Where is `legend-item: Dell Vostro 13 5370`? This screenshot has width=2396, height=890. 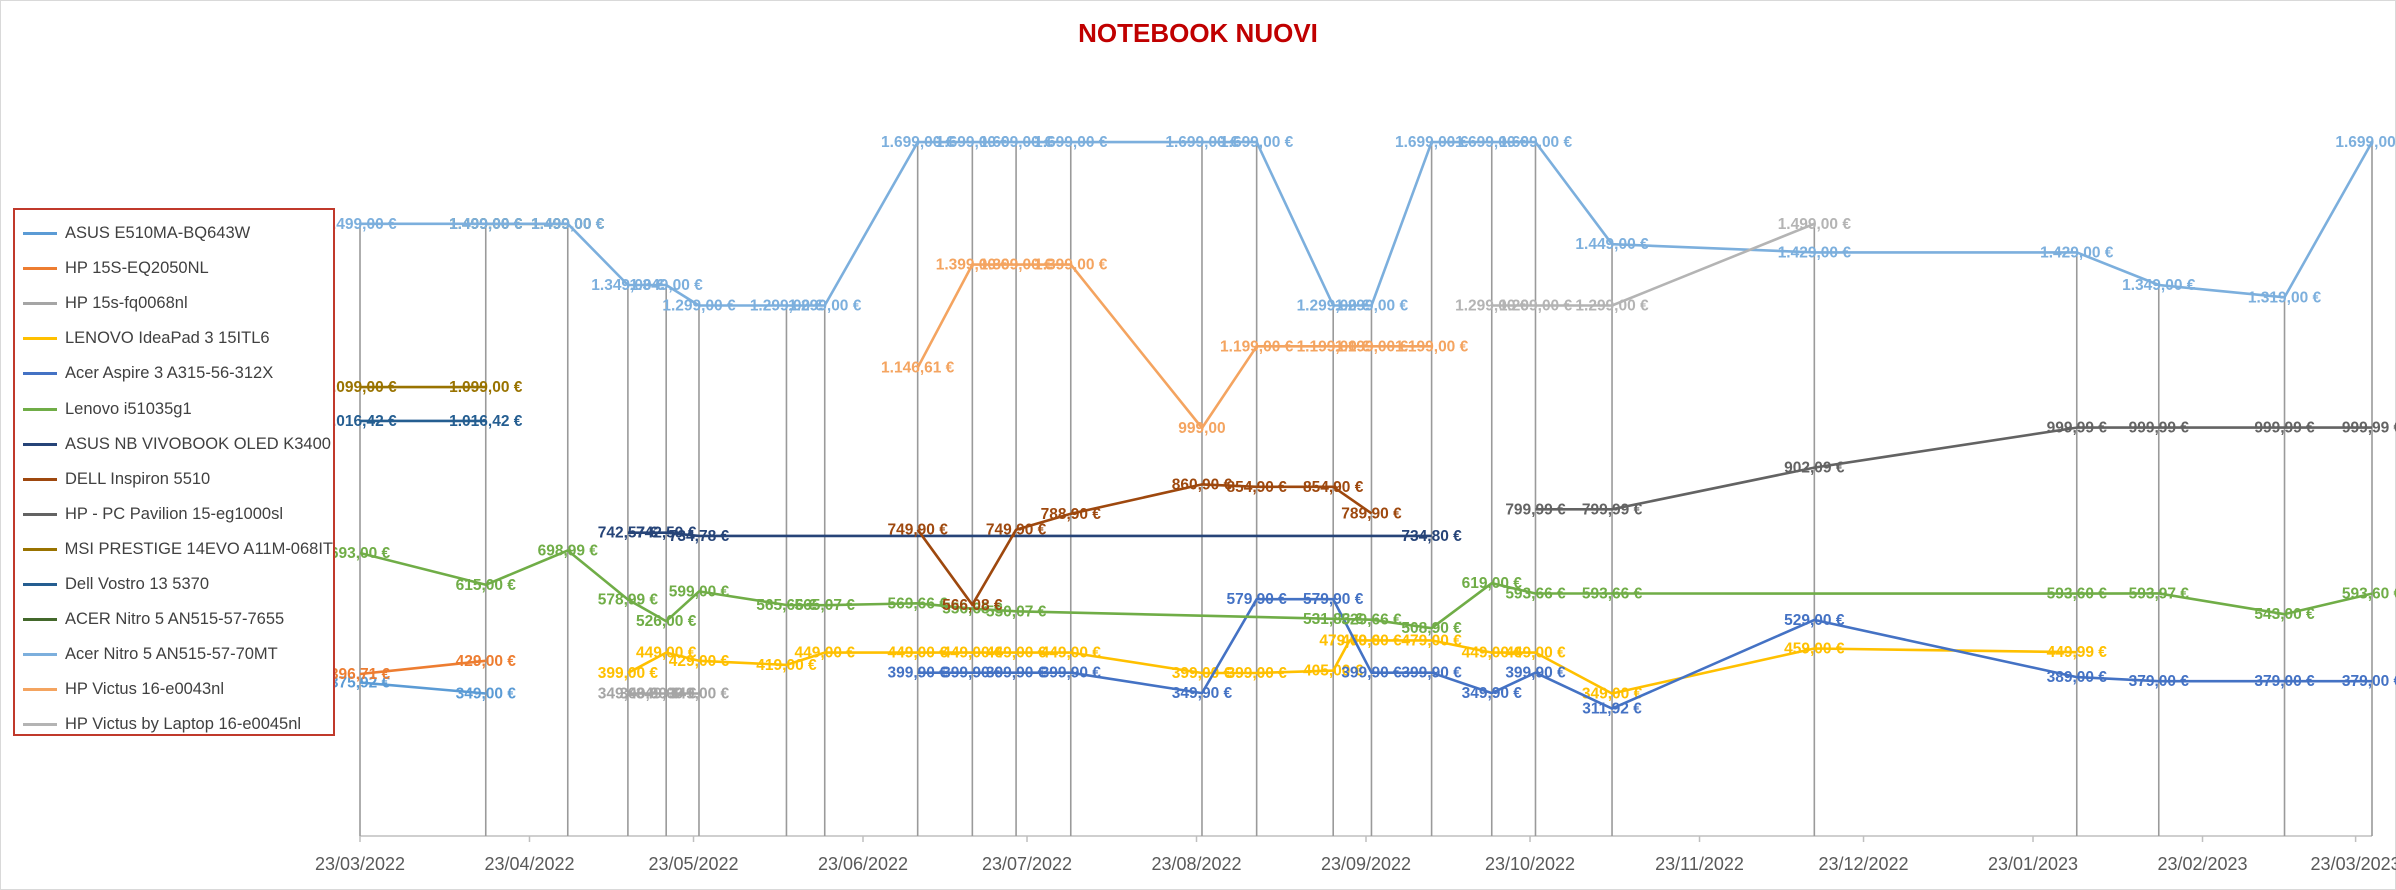
legend-item: Dell Vostro 13 5370 is located at coordinates (174, 584).